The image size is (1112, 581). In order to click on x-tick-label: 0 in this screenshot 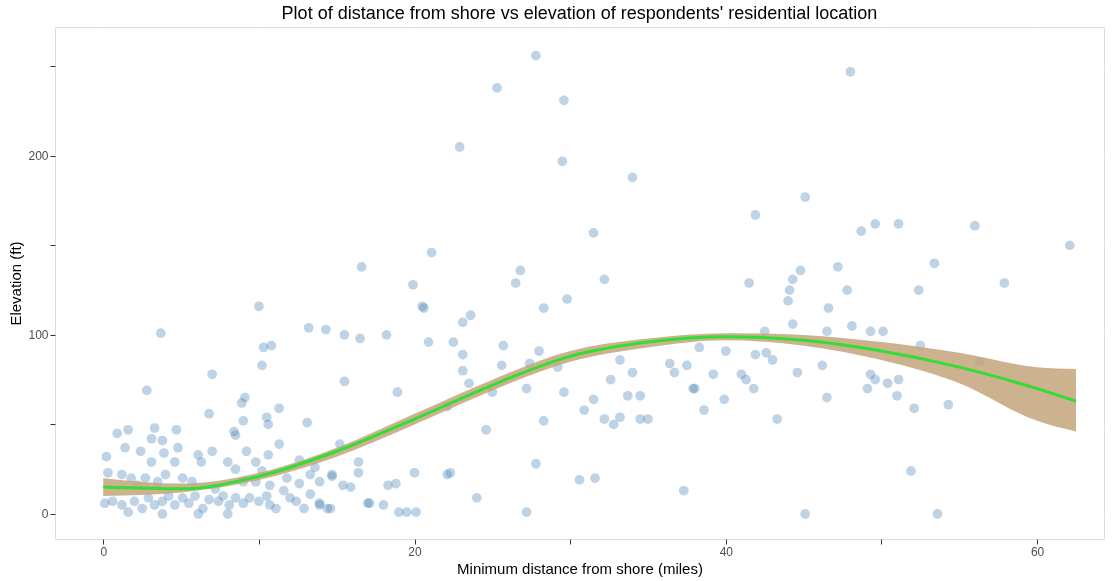, I will do `click(104, 551)`.